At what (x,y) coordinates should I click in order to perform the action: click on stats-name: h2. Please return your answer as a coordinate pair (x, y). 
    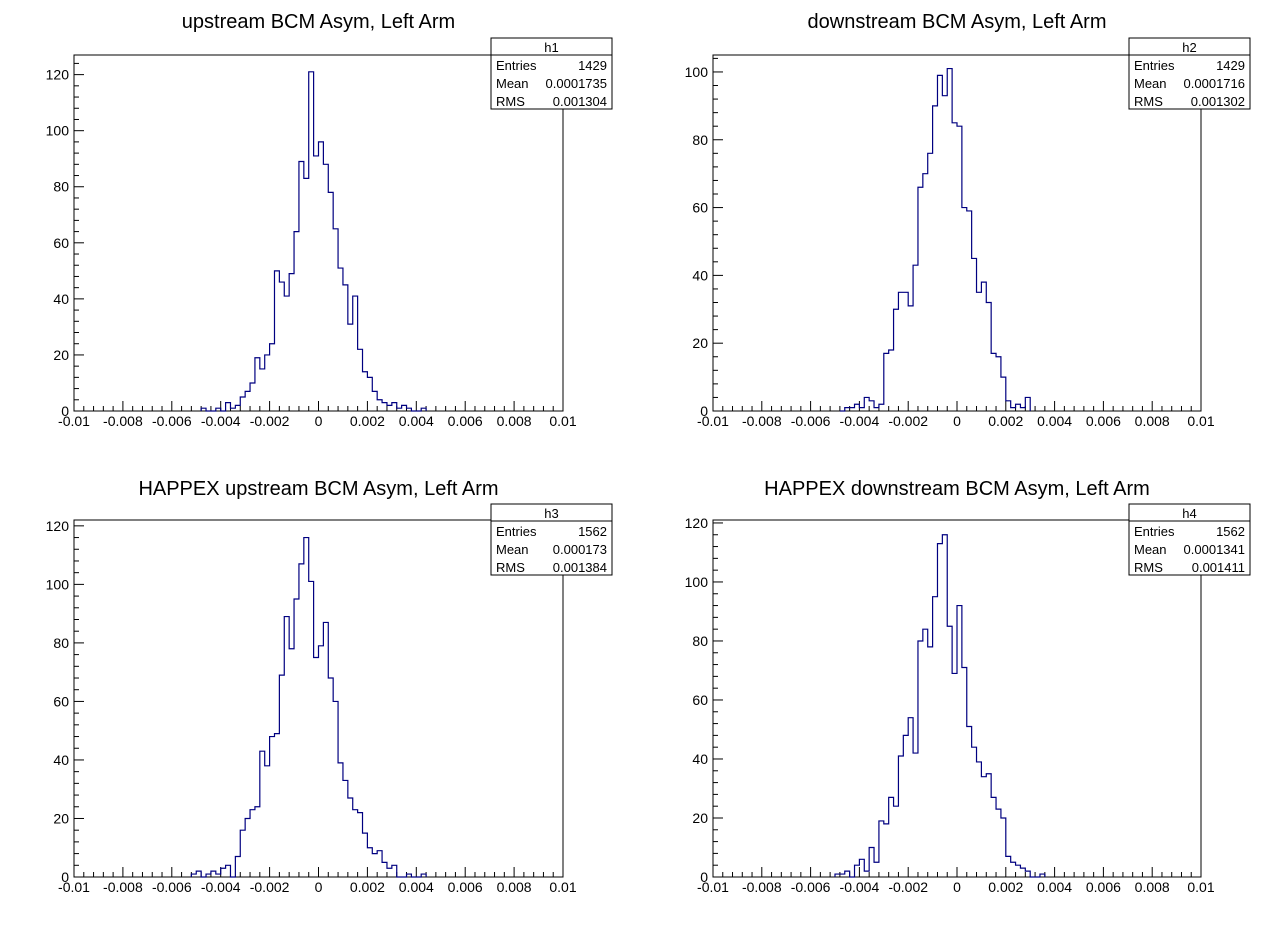
    Looking at the image, I should click on (1189, 47).